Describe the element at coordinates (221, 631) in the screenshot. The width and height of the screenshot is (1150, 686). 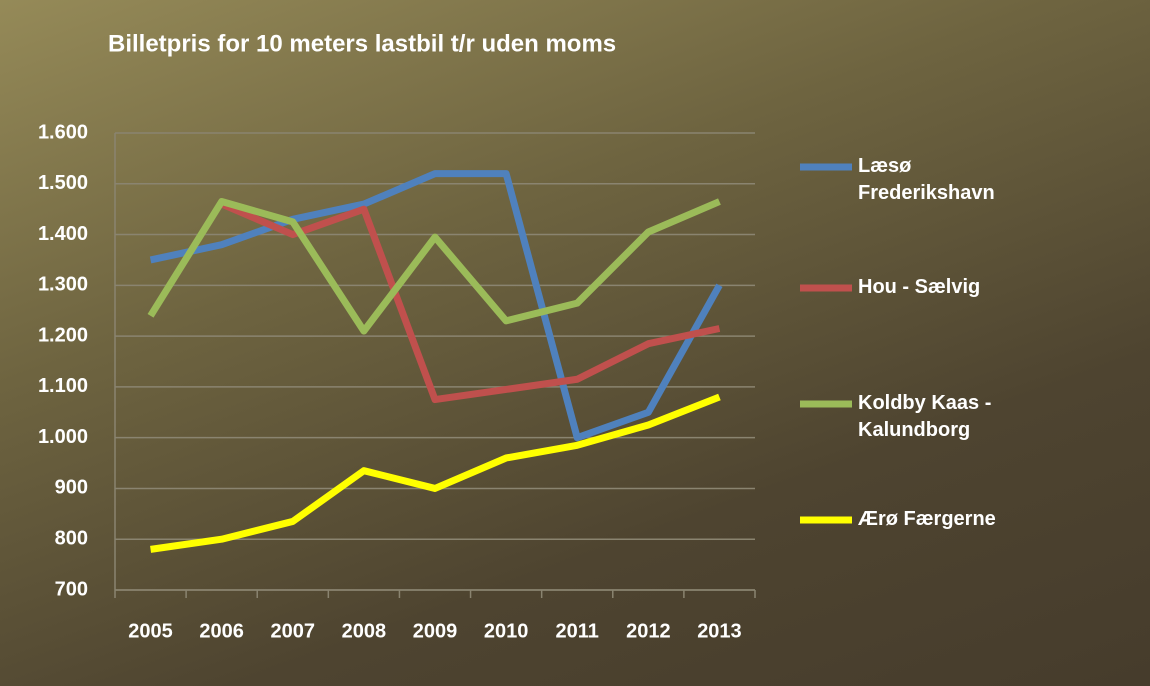
I see `x-tick-label: 2006` at that location.